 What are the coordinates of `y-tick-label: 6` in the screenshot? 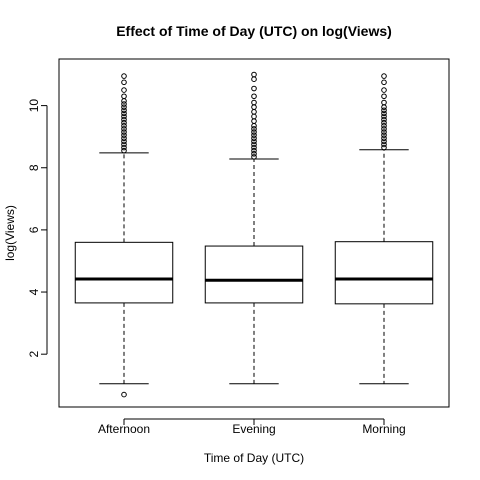 It's located at (34, 229).